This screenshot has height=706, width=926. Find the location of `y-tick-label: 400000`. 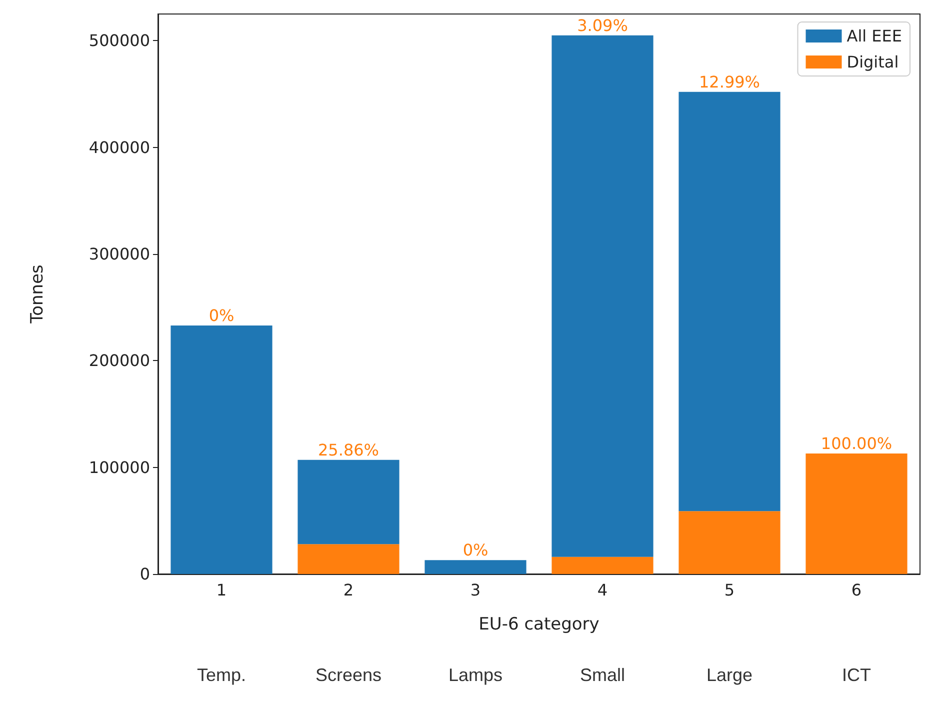

y-tick-label: 400000 is located at coordinates (119, 147).